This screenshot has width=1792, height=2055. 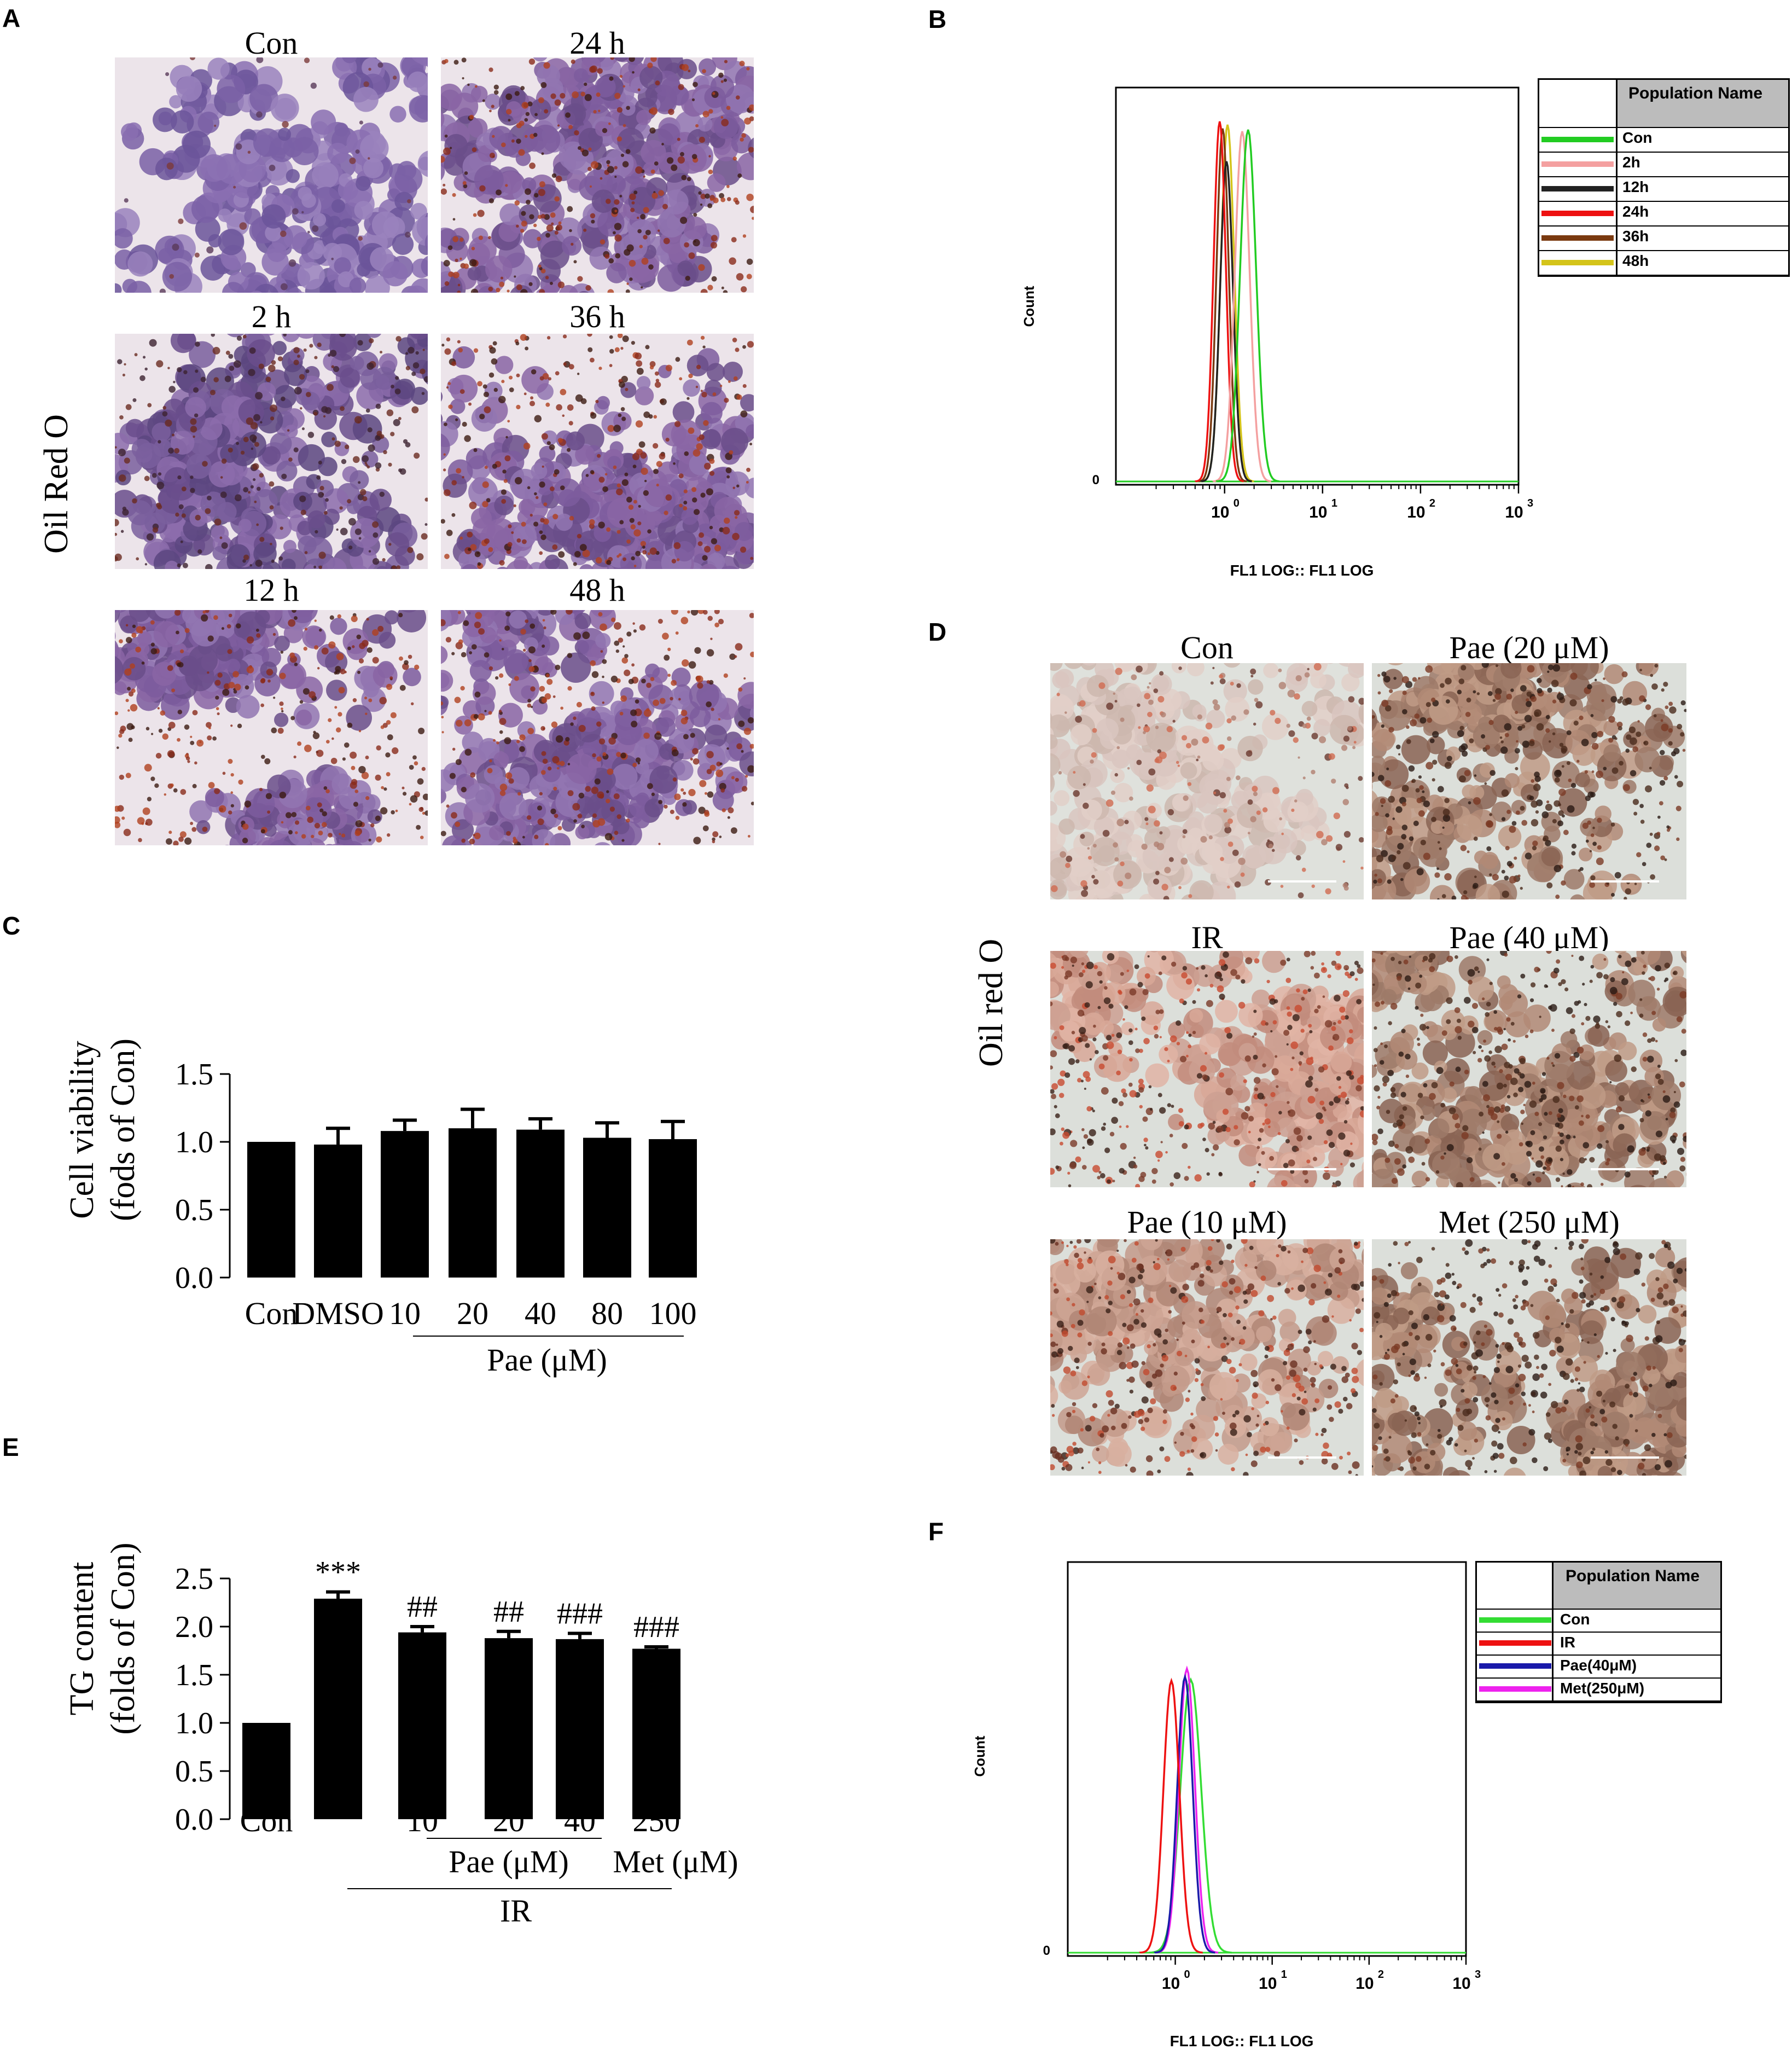 What do you see at coordinates (1267, 1759) in the screenshot?
I see `panel-f-plot-frame` at bounding box center [1267, 1759].